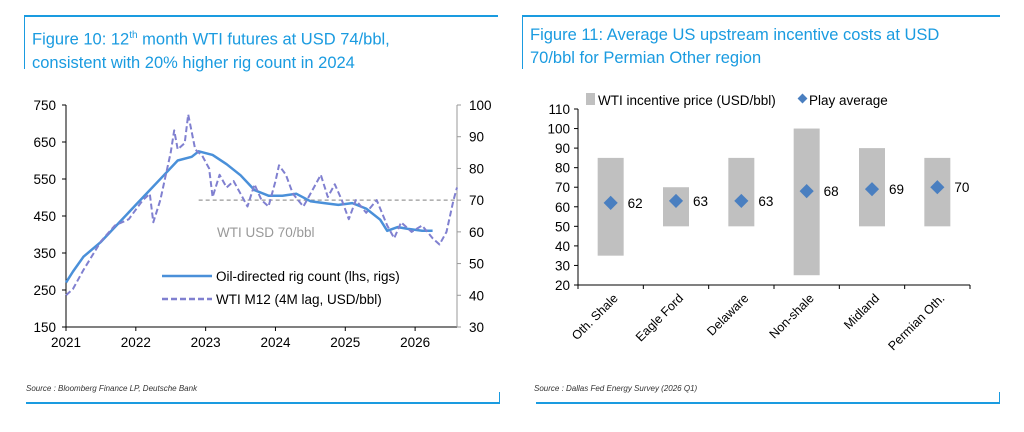 The width and height of the screenshot is (1024, 432). Describe the element at coordinates (44, 105) in the screenshot. I see `y-tick-label: 750` at that location.